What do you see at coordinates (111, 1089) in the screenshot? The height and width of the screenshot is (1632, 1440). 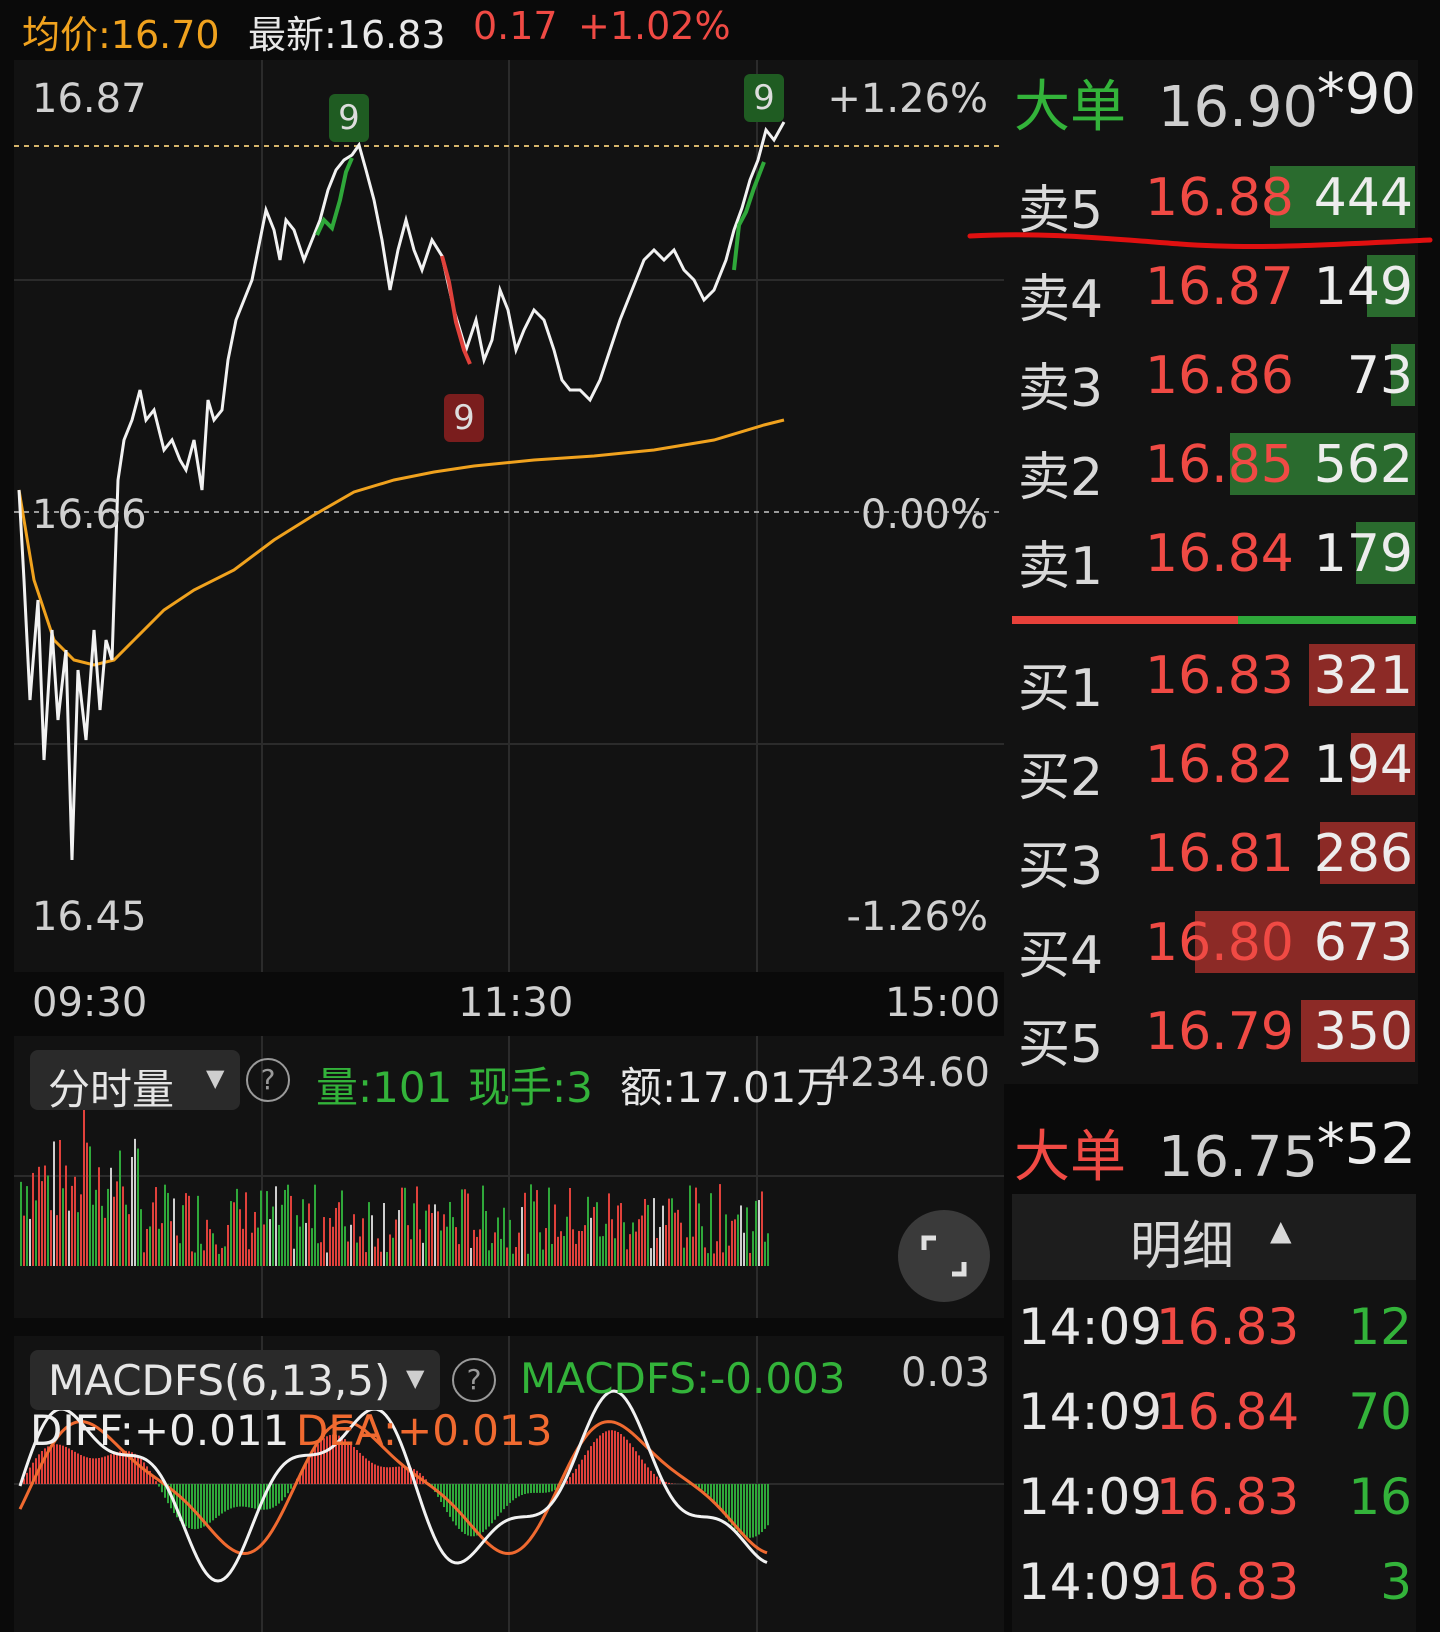 I see `volume-indicator-label: 分时量` at bounding box center [111, 1089].